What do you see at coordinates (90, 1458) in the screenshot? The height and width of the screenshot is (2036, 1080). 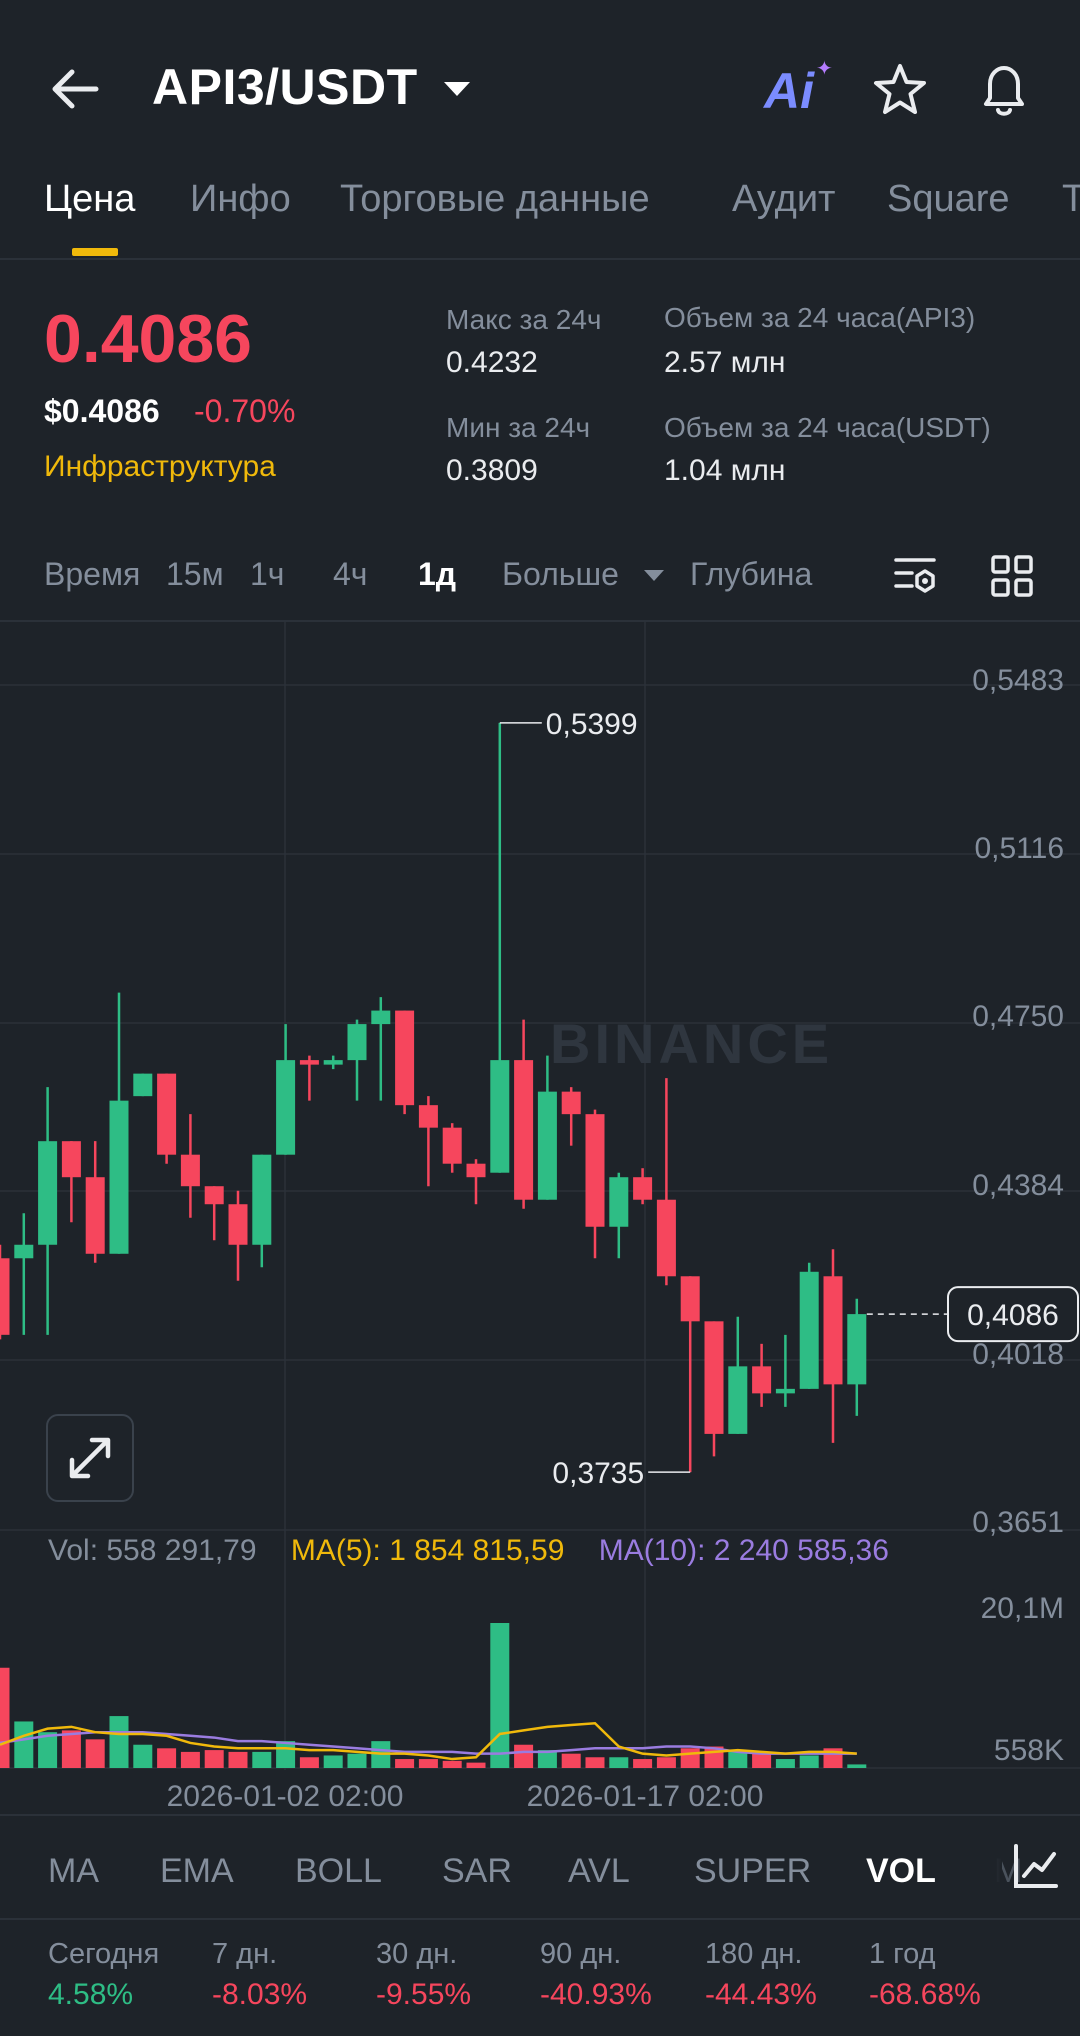 I see `fullscreen-button` at bounding box center [90, 1458].